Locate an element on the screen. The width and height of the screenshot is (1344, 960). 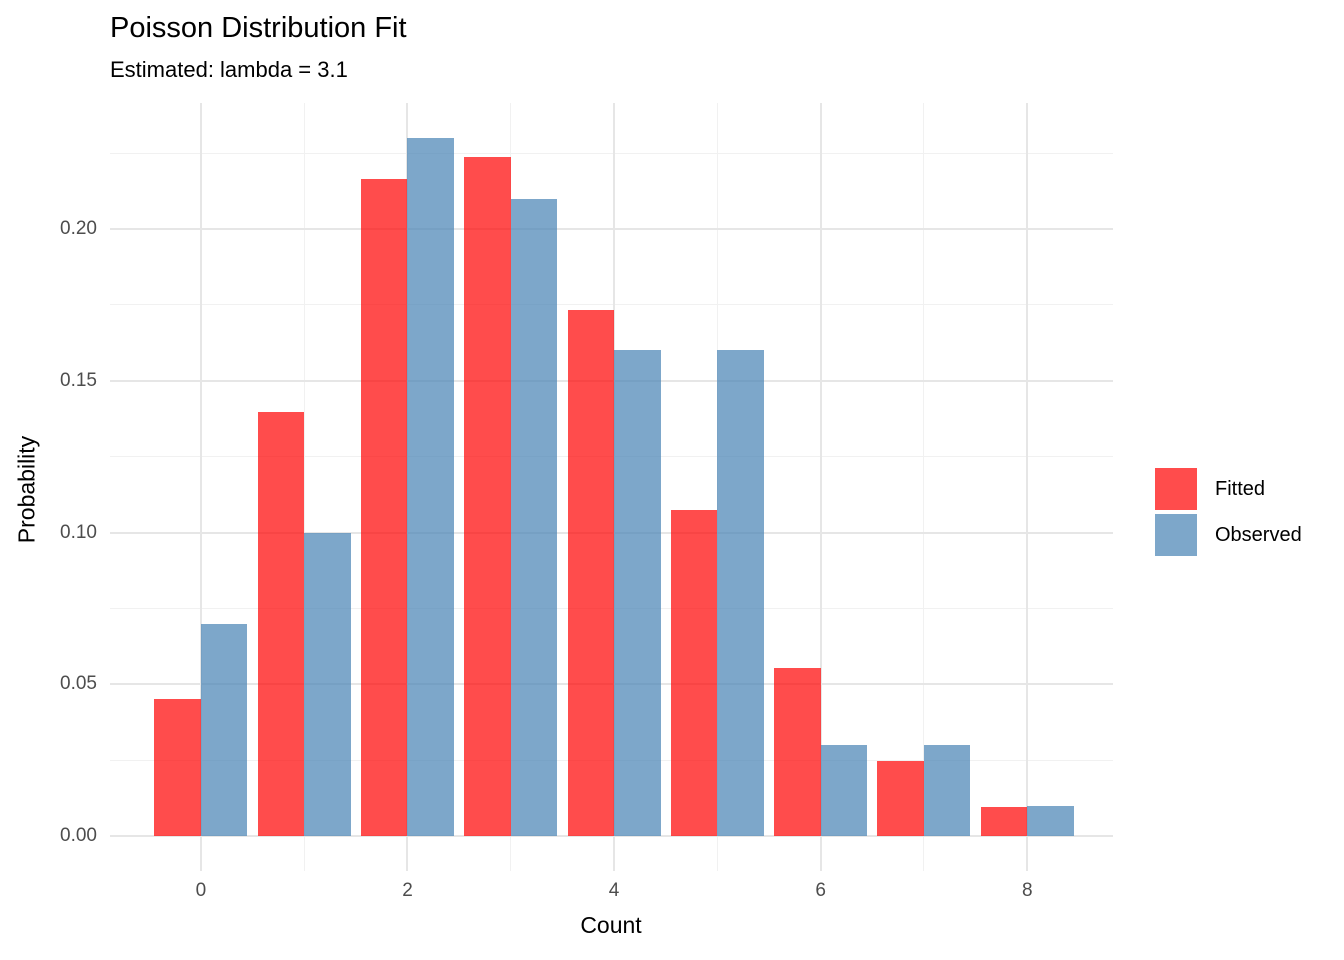
legend-label-observed: Observed is located at coordinates (1258, 534).